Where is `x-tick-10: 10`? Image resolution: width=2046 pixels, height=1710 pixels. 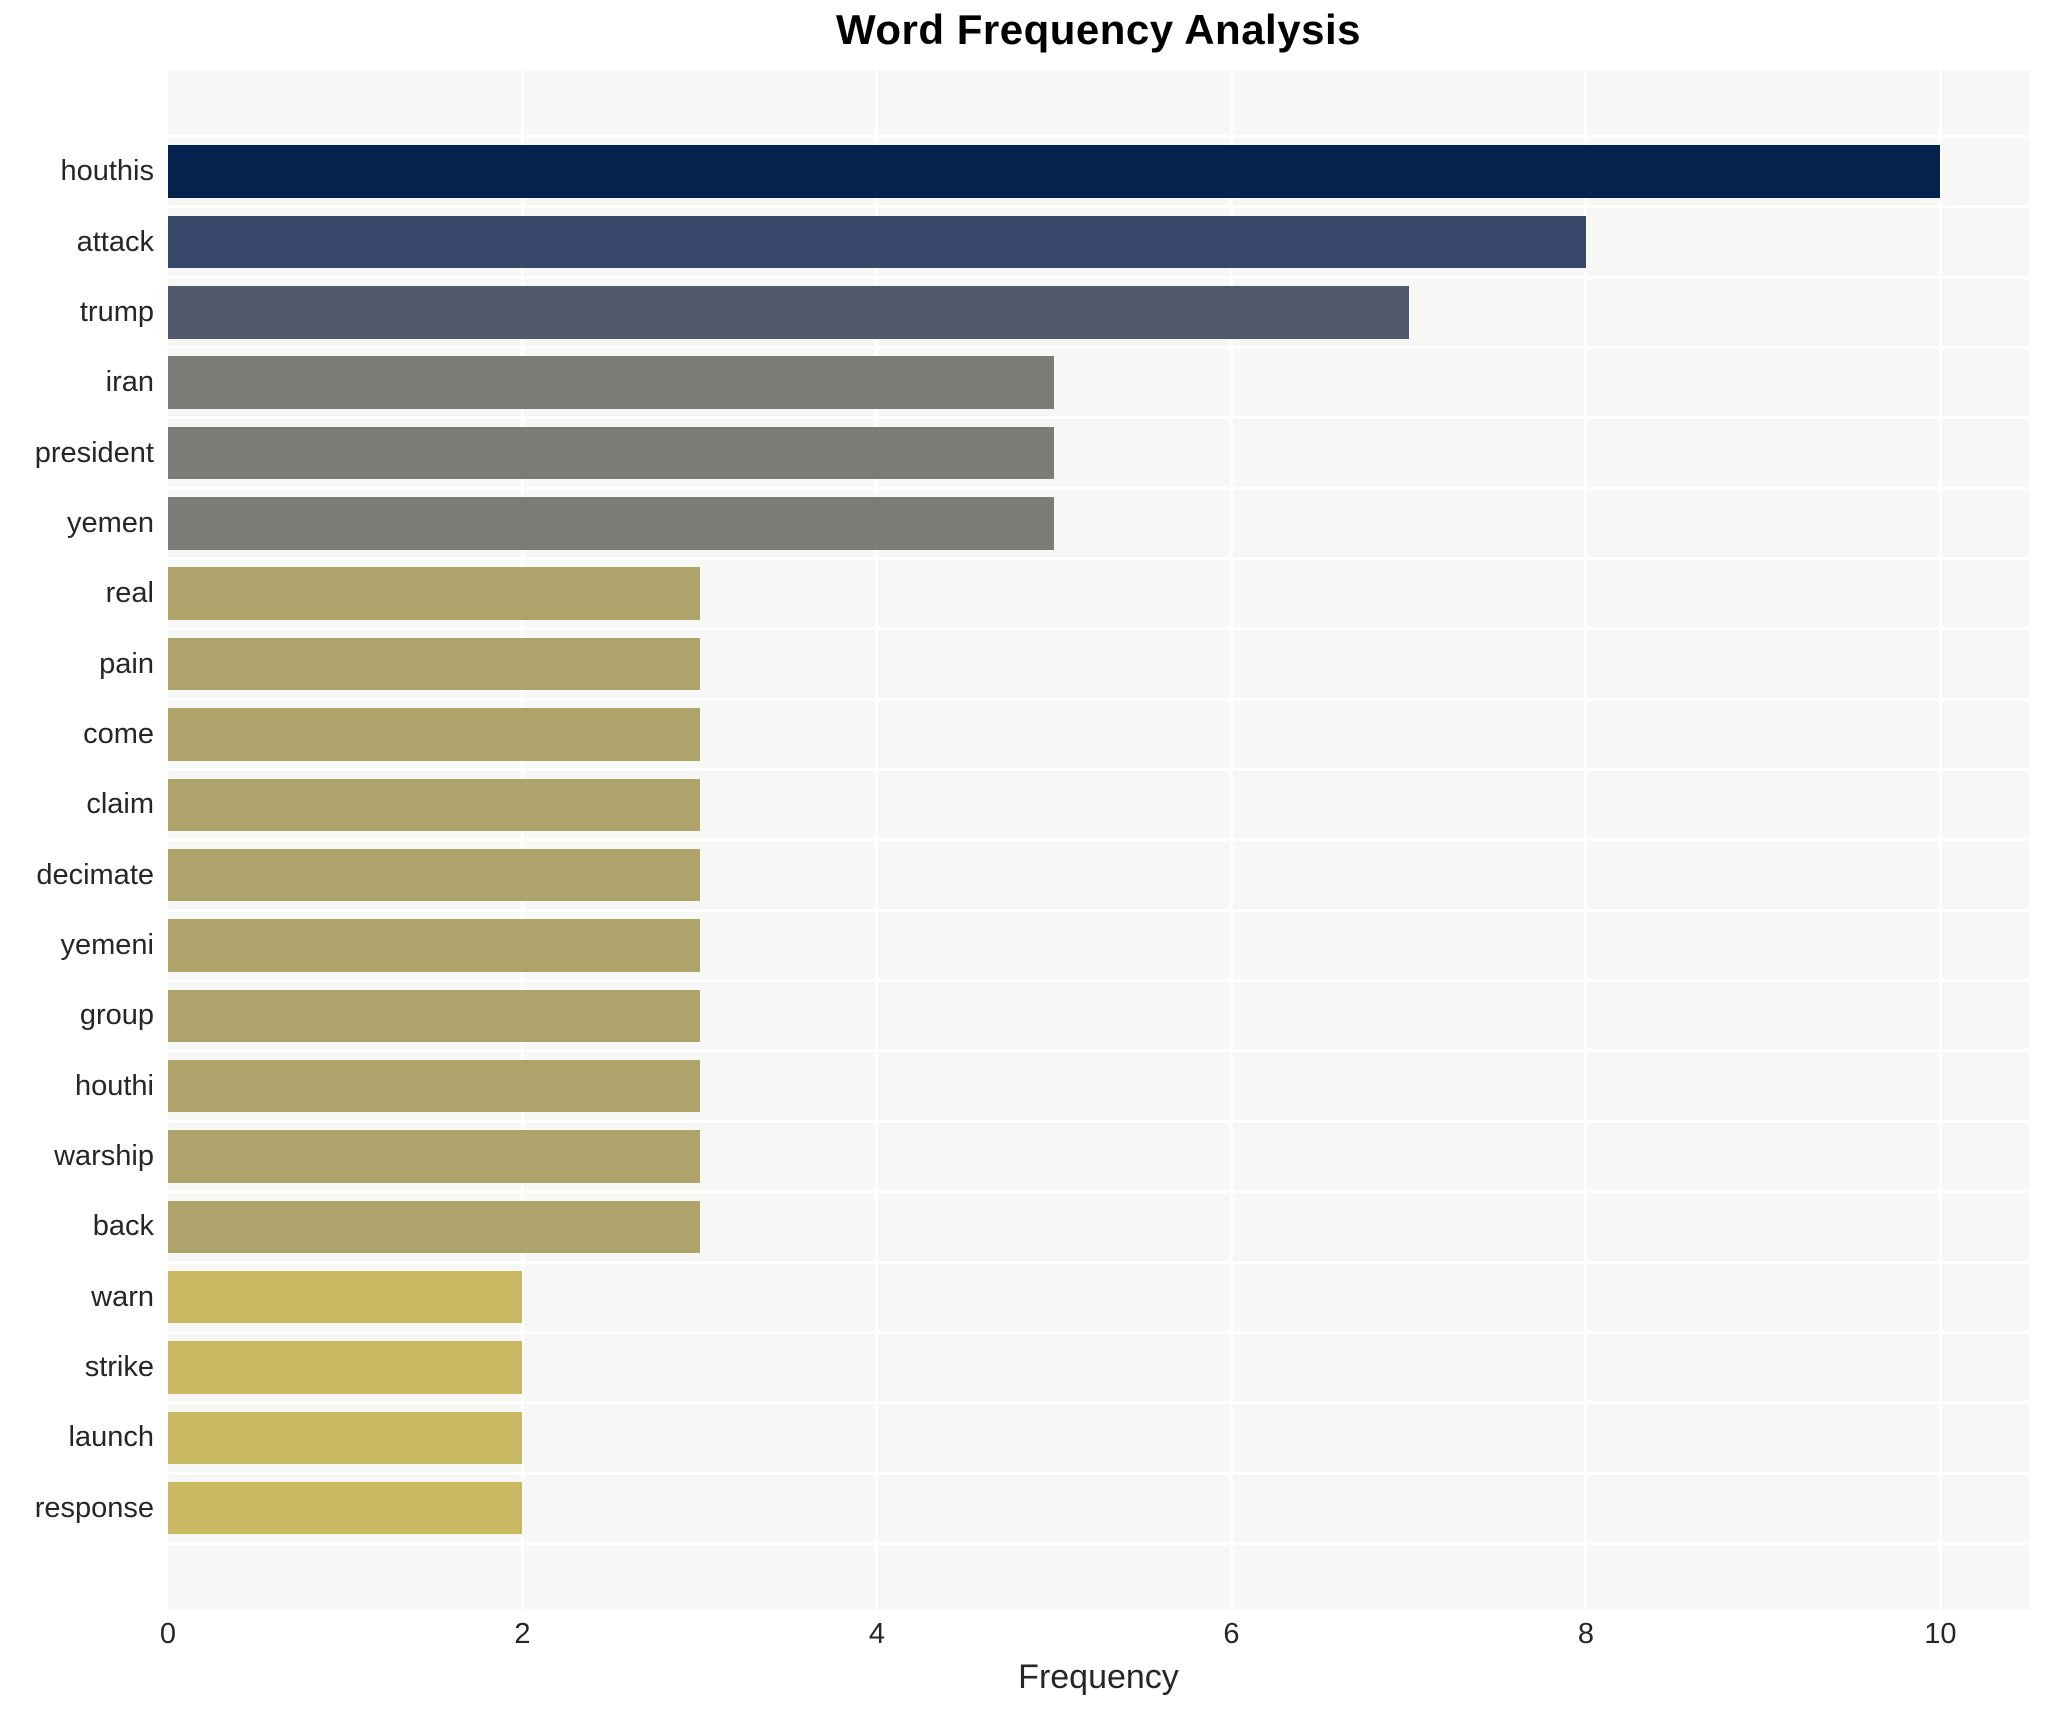
x-tick-10: 10 is located at coordinates (1940, 1634).